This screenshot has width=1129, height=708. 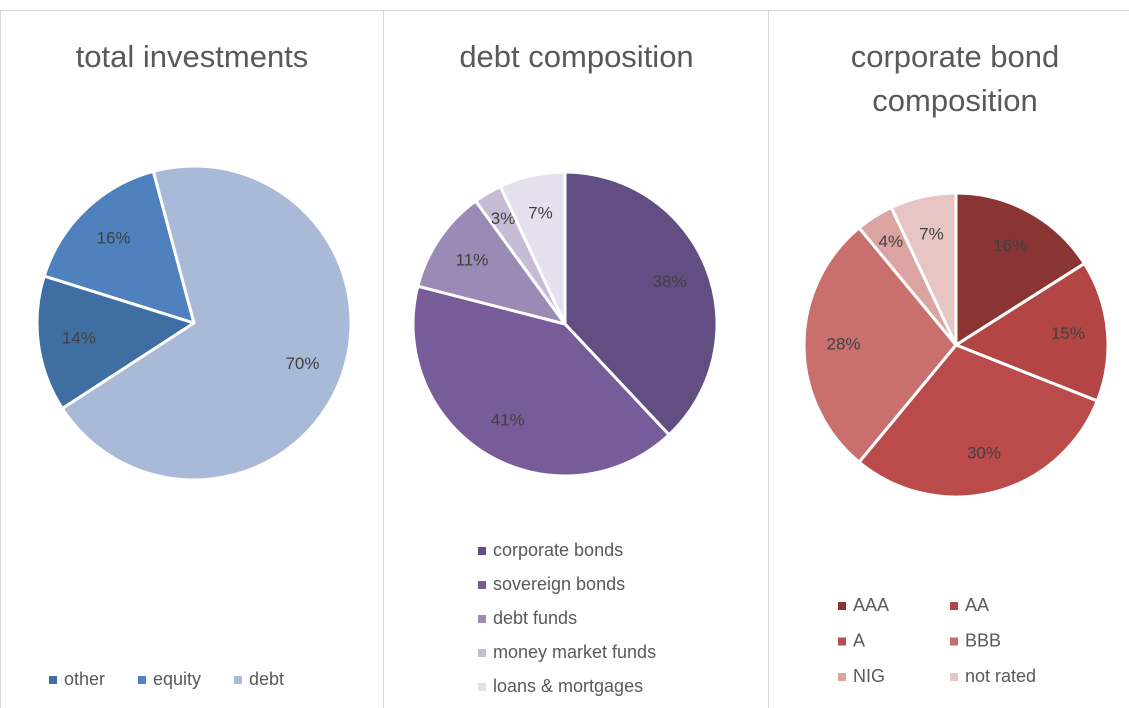 What do you see at coordinates (177, 679) in the screenshot?
I see `legend-label: equity` at bounding box center [177, 679].